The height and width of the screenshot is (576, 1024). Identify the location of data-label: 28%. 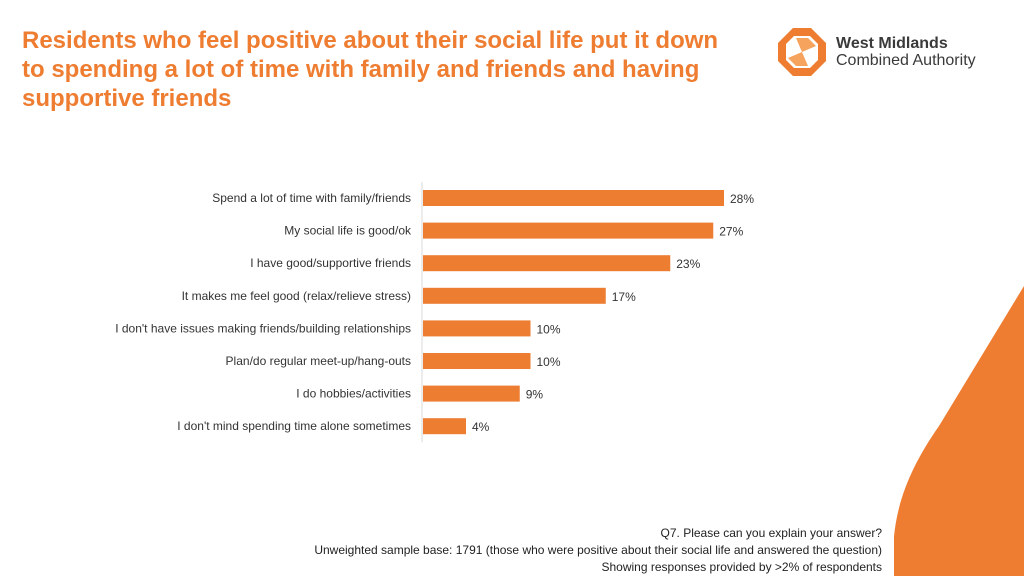
(742, 199).